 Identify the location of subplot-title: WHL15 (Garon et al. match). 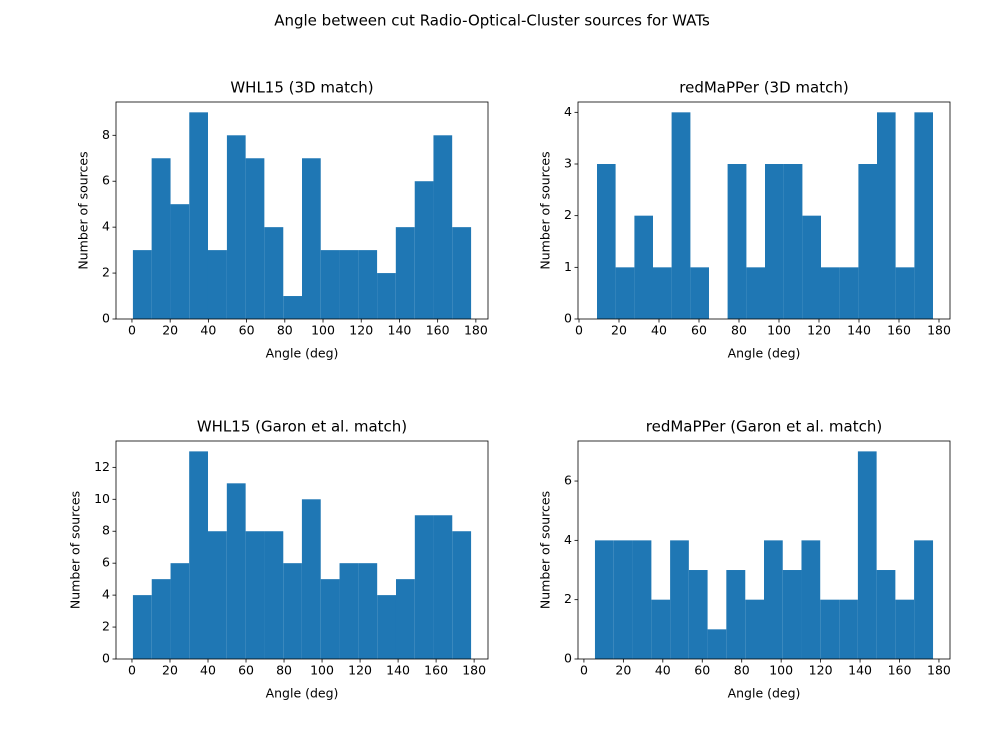
(302, 427).